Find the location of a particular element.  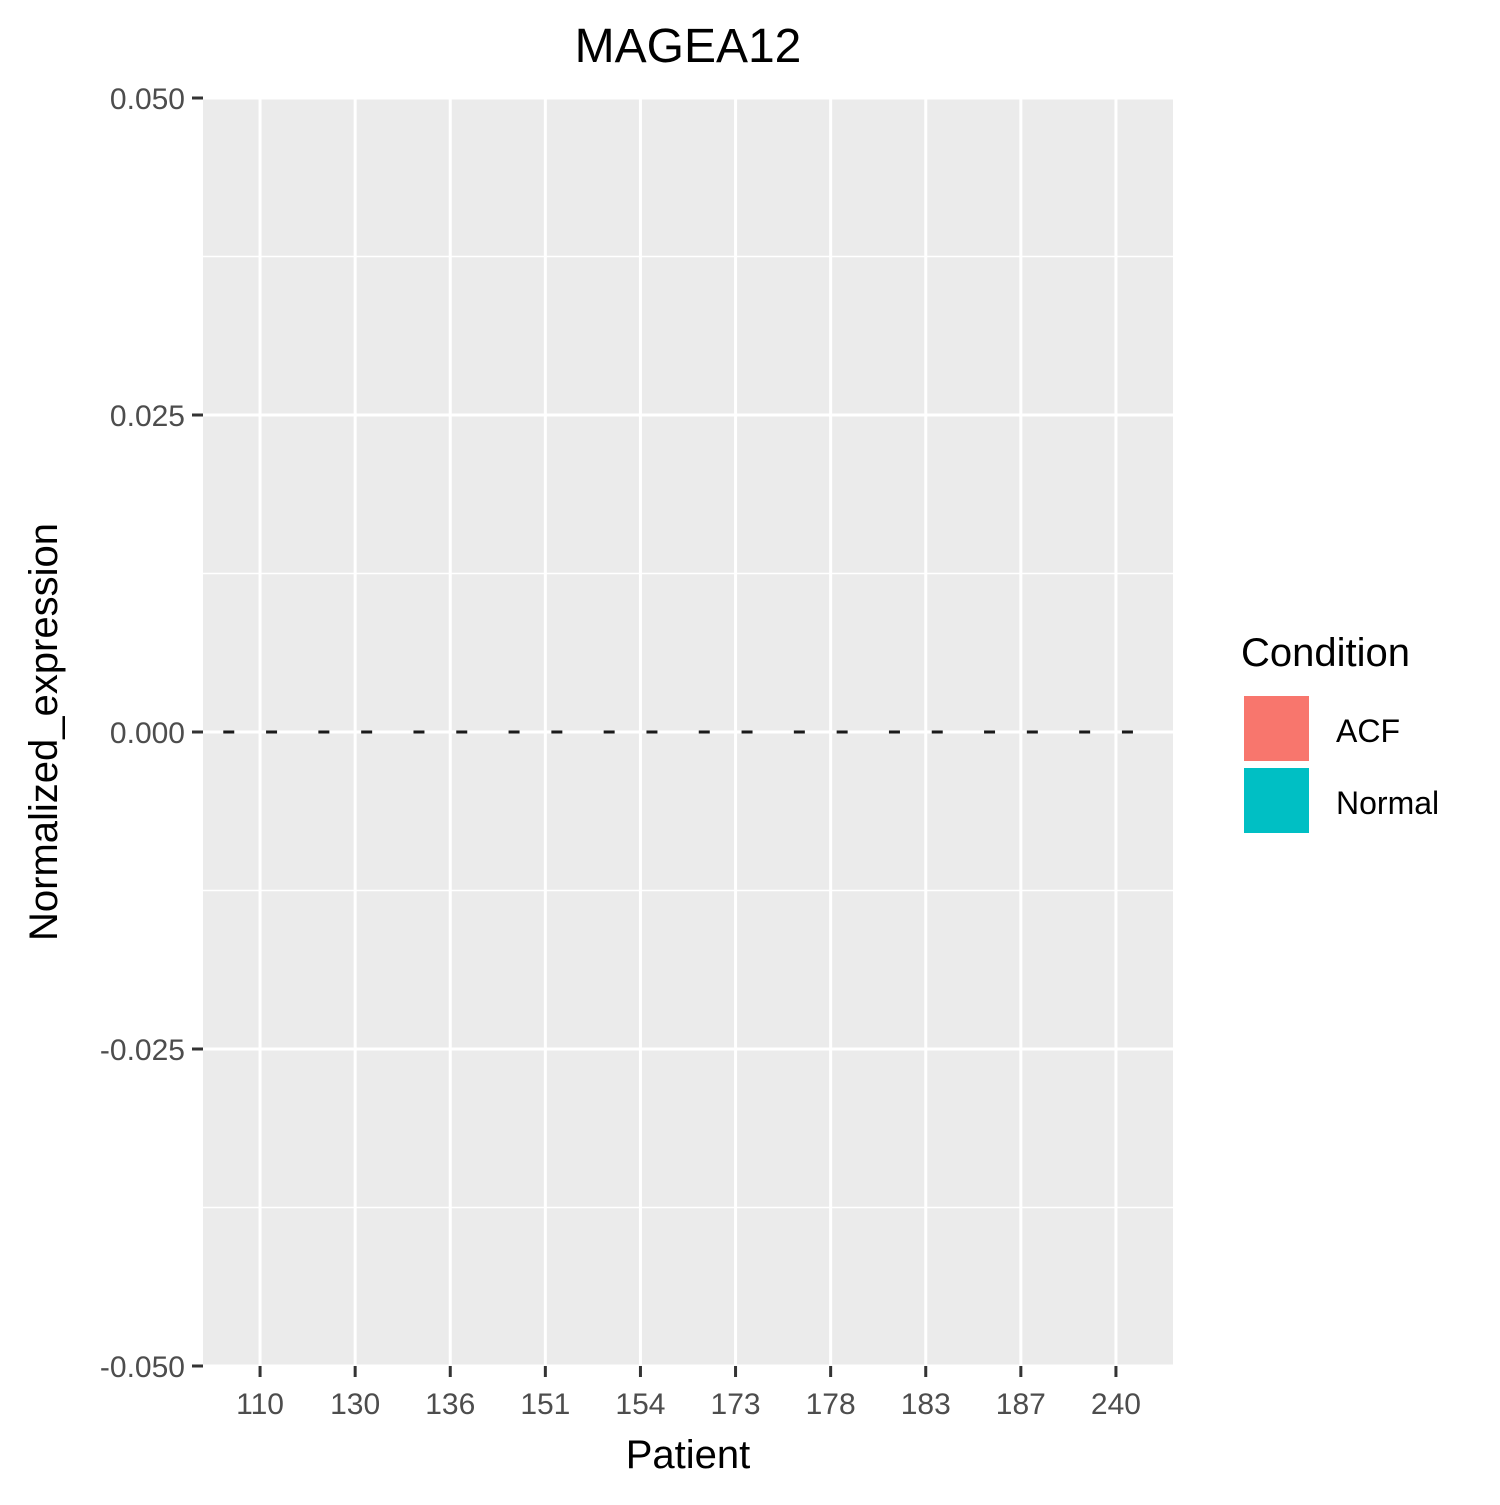

legend: Condition ACF Normal is located at coordinates (1340, 733).